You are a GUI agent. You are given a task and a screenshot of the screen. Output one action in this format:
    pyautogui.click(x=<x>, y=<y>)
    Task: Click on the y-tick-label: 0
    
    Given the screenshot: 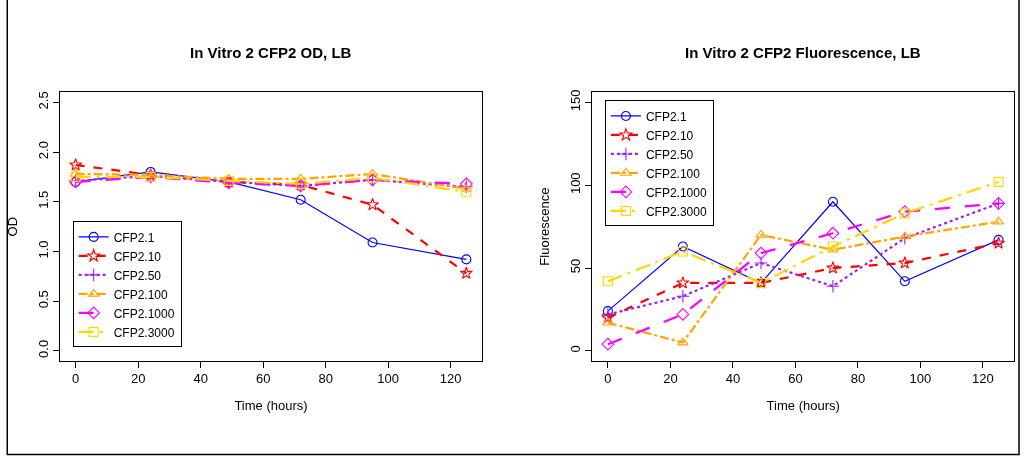 What is the action you would take?
    pyautogui.click(x=576, y=349)
    